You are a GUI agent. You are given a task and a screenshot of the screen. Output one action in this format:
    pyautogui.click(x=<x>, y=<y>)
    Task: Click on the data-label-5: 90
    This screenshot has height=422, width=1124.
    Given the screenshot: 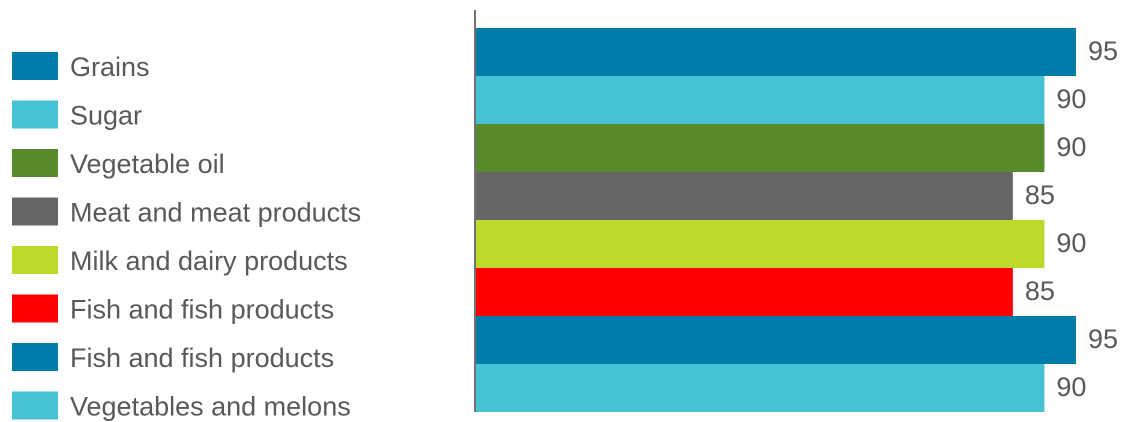 What is the action you would take?
    pyautogui.click(x=1071, y=243)
    